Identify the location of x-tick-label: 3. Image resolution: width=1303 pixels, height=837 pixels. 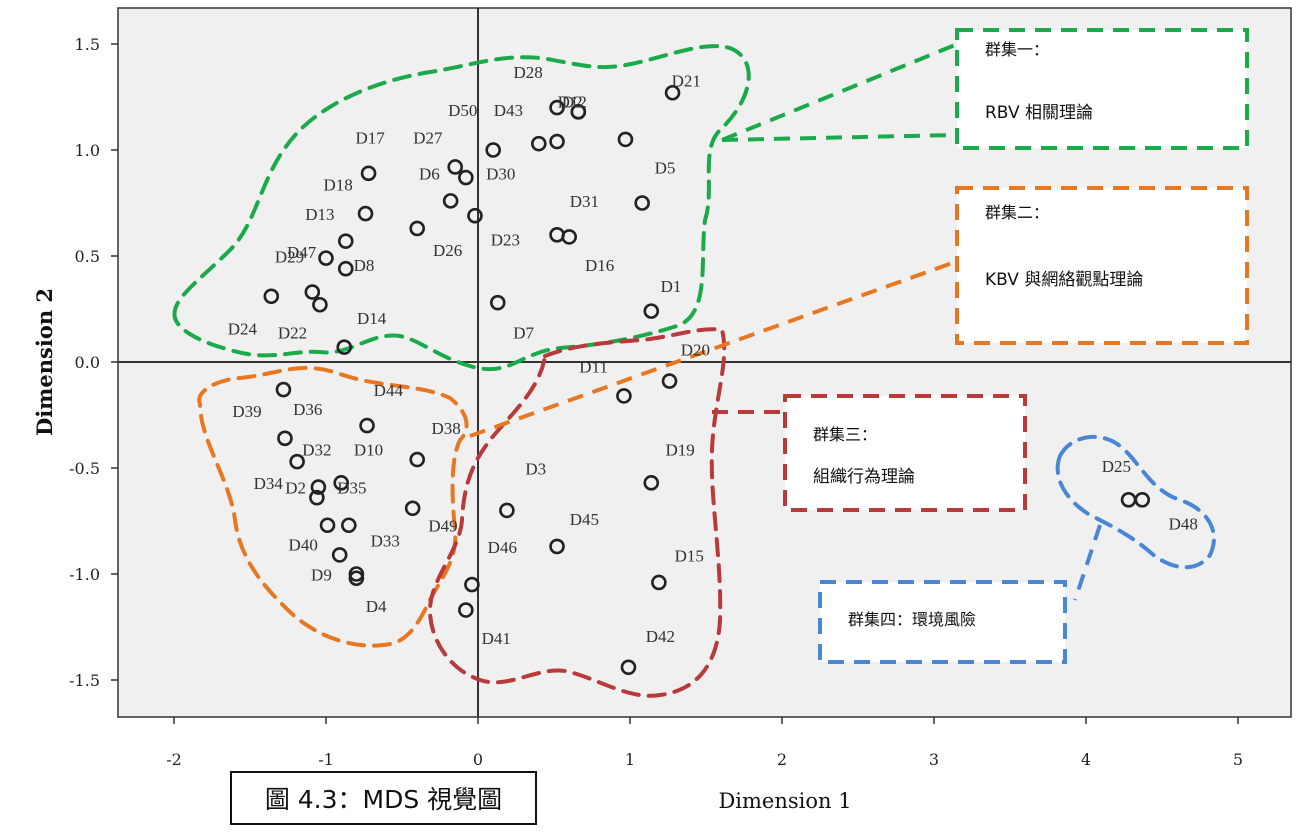
(934, 759).